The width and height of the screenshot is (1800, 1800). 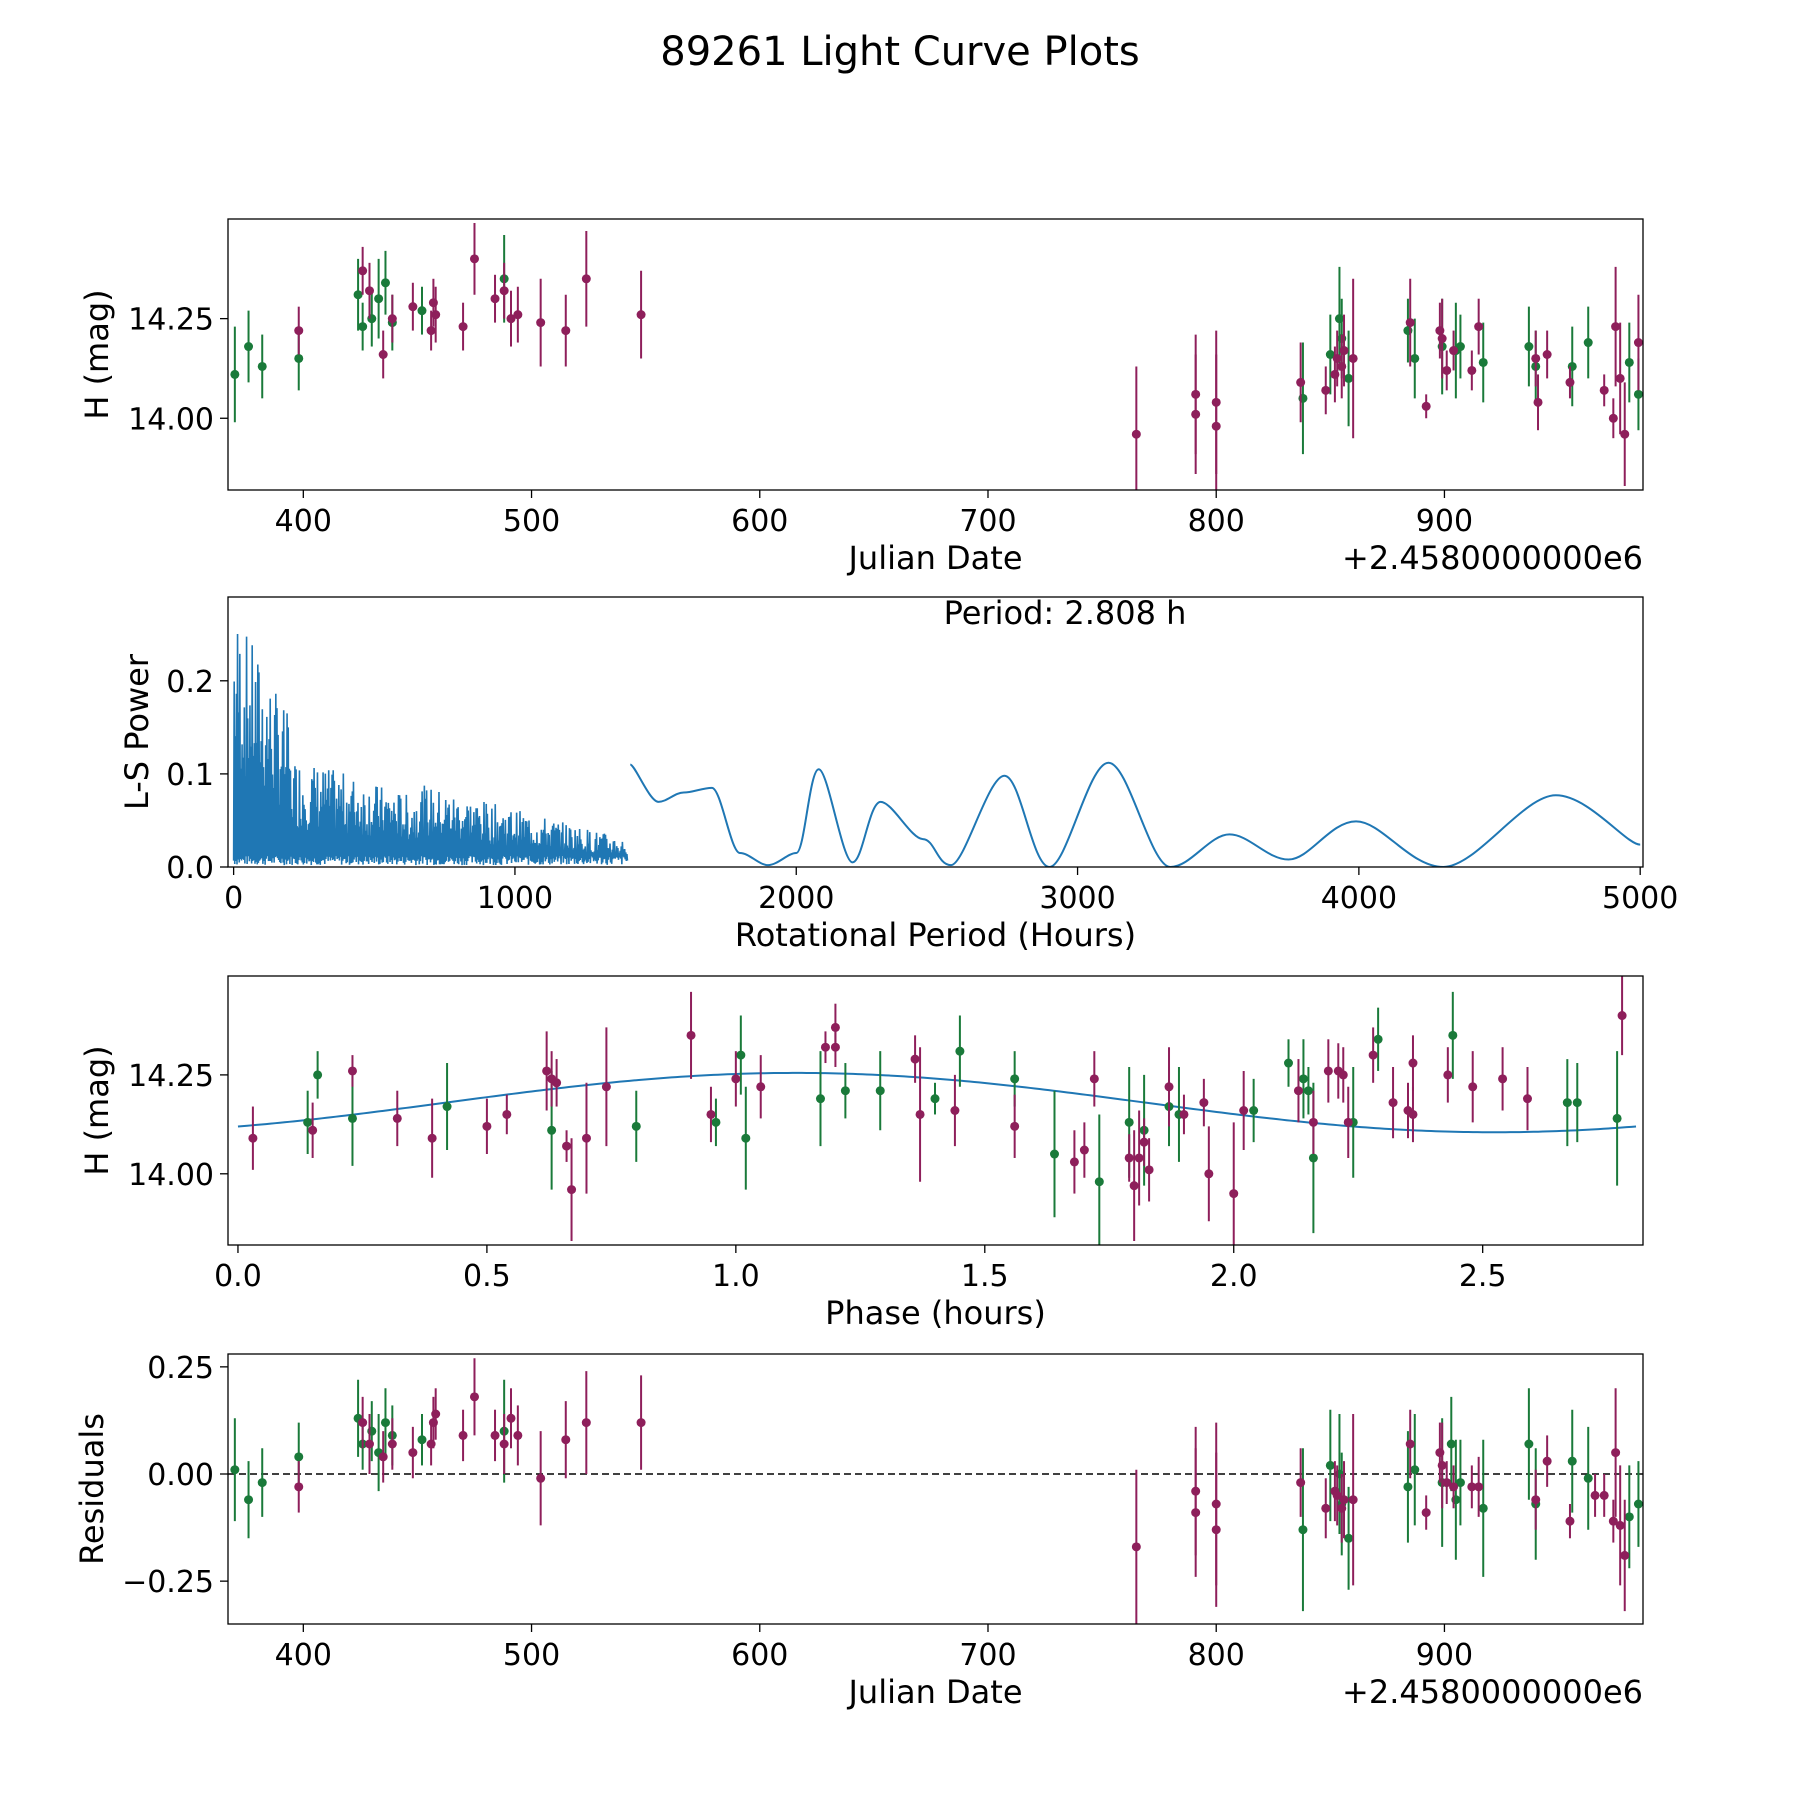 What do you see at coordinates (137, 731) in the screenshot?
I see `periodogram-y-axis-label: L-S Power` at bounding box center [137, 731].